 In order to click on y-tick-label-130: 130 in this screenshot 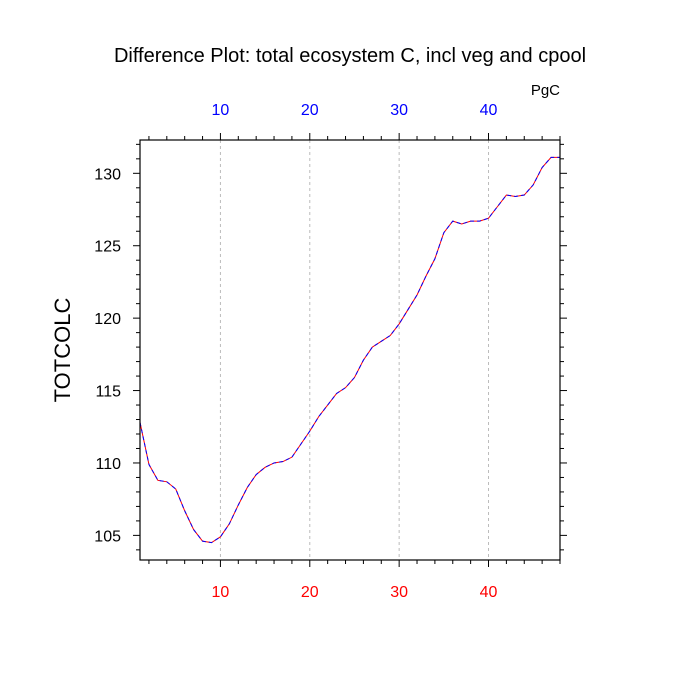, I will do `click(107, 174)`.